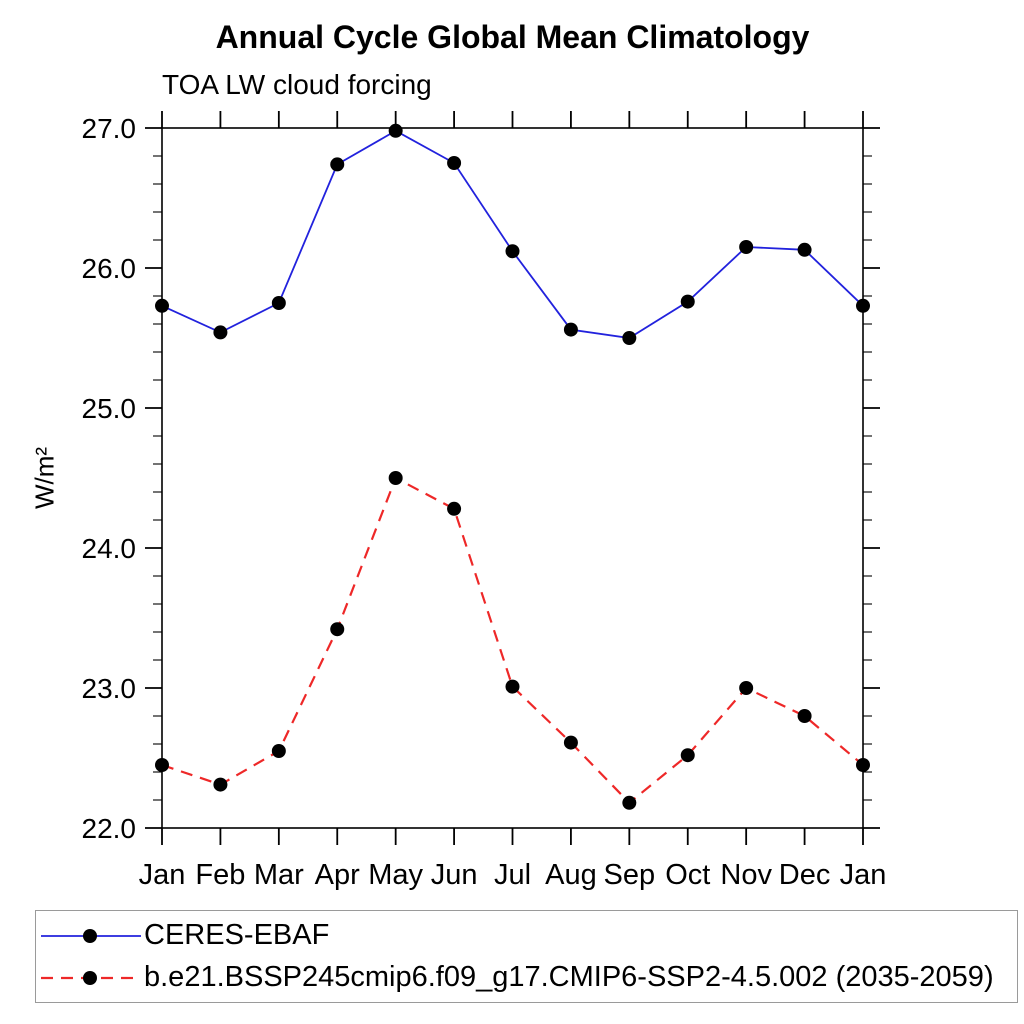 This screenshot has width=1024, height=1024. I want to click on x-tick-label: Nov, so click(746, 875).